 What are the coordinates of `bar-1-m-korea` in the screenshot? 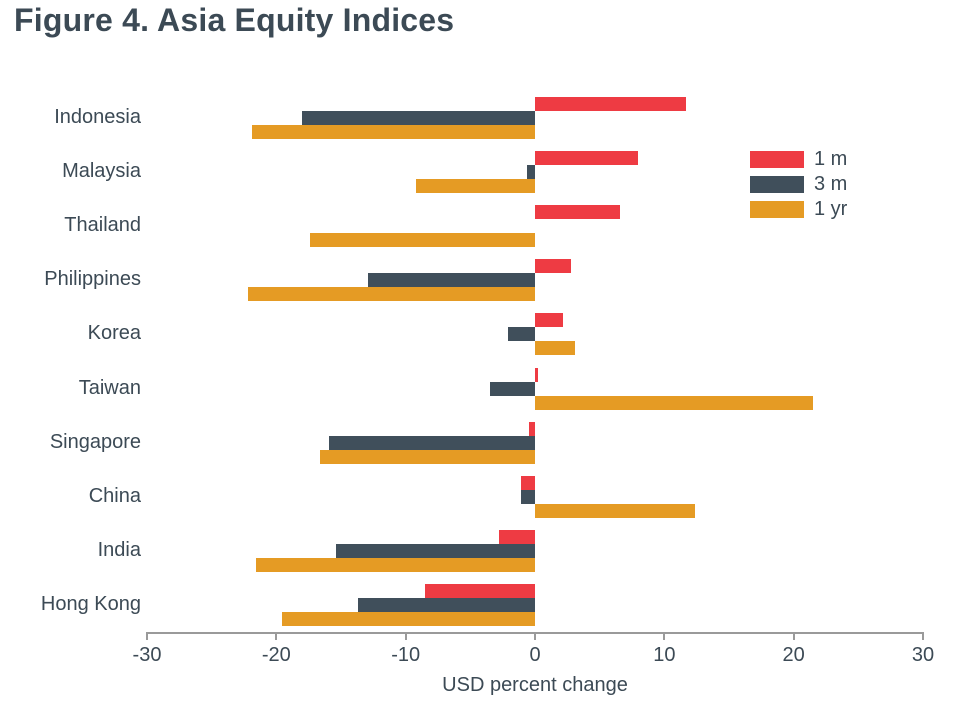 It's located at (549, 320).